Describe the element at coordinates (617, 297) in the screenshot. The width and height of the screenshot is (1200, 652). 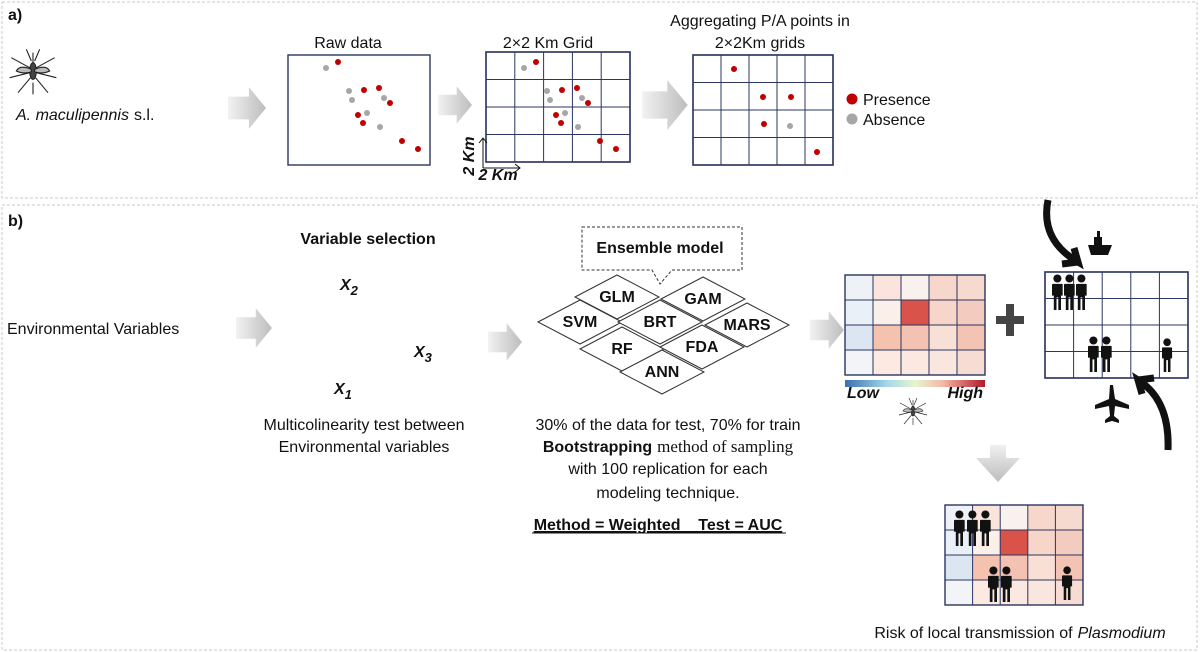
I see `model-label: GLM` at that location.